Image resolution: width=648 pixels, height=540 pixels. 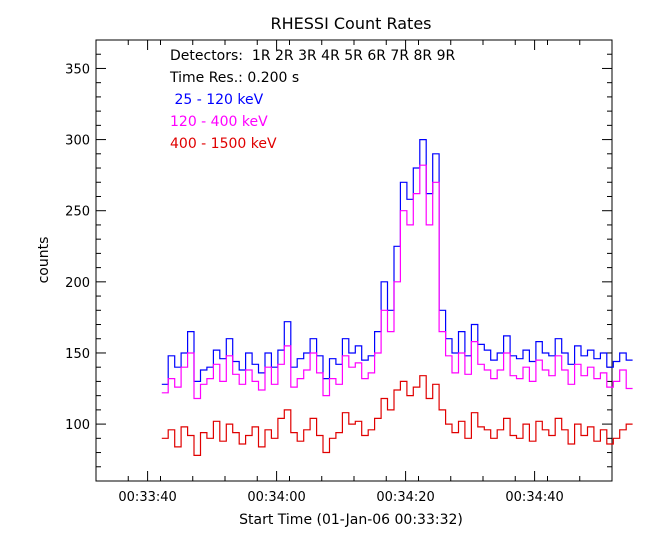 What do you see at coordinates (77, 425) in the screenshot?
I see `y-tick-label: 100` at bounding box center [77, 425].